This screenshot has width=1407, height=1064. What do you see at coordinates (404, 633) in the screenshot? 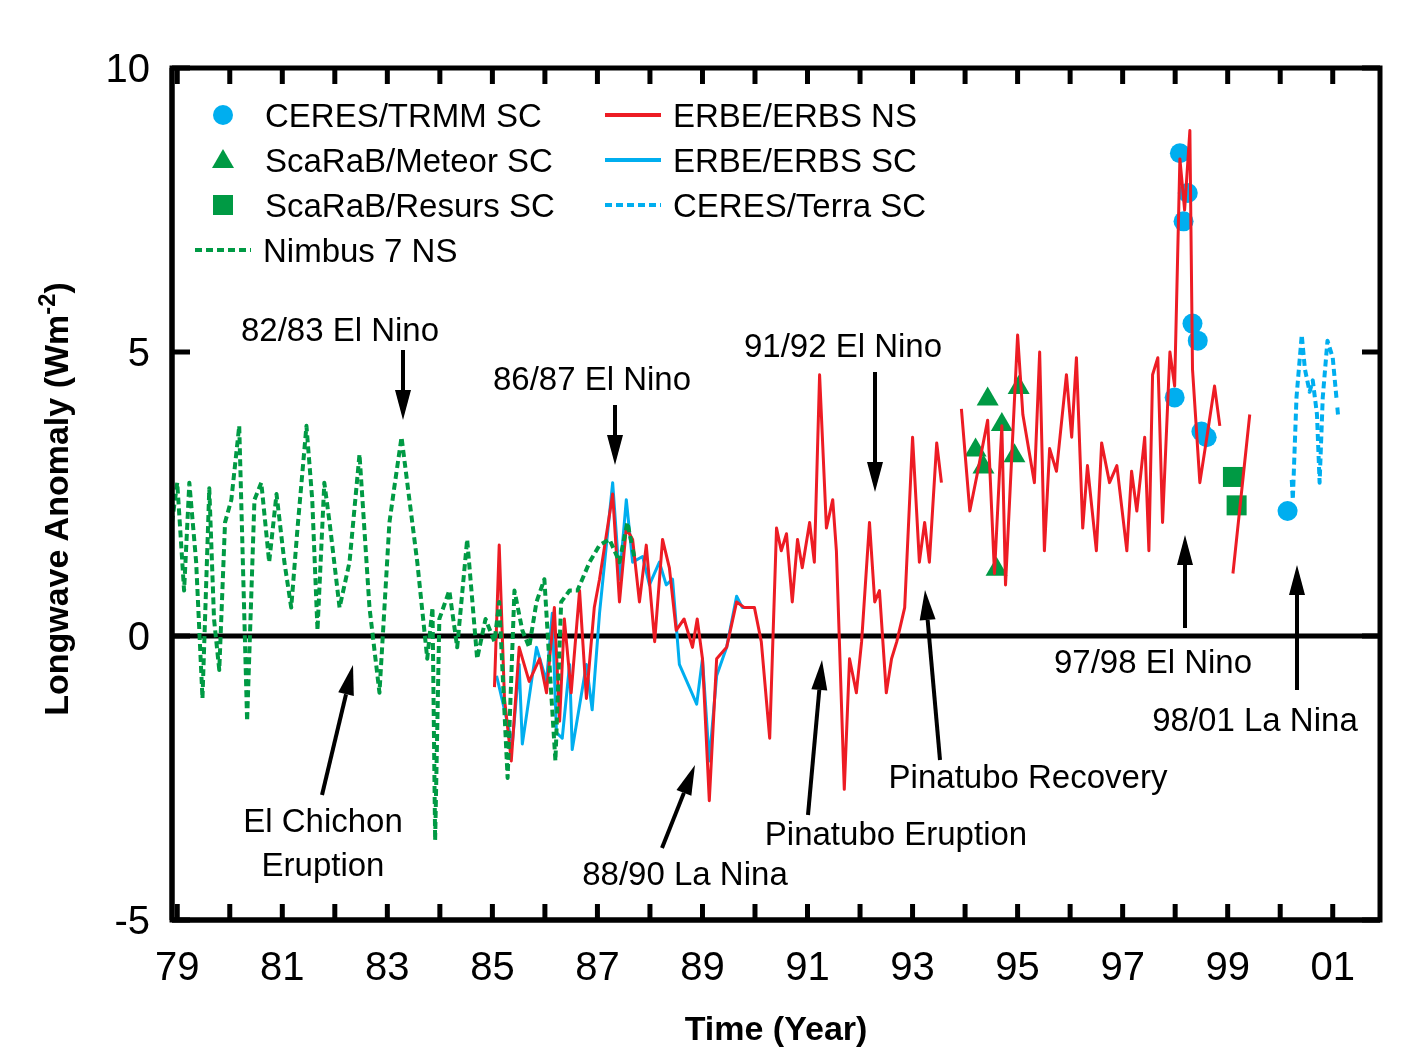
I see `line-series` at bounding box center [404, 633].